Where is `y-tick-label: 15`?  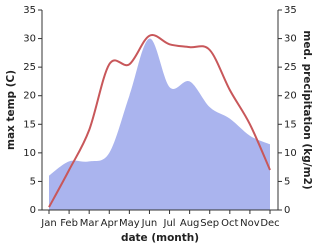
y-tick-label: 15 is located at coordinates (29, 124).